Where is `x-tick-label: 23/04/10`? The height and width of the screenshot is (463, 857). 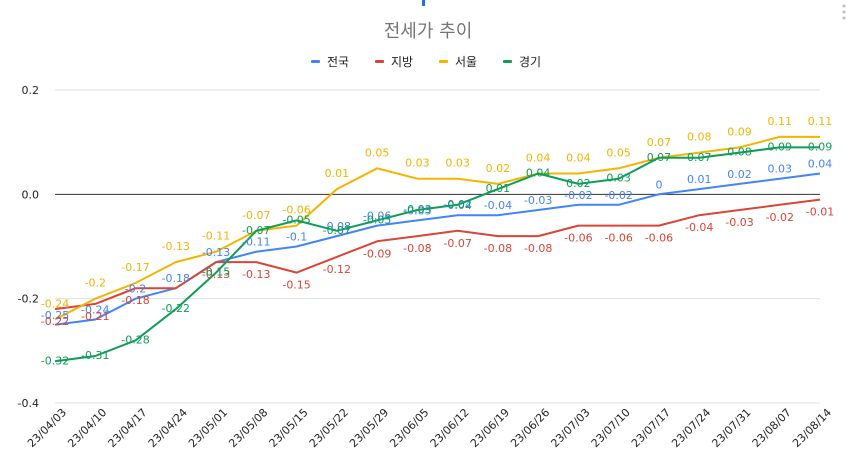
x-tick-label: 23/04/10 is located at coordinates (87, 428).